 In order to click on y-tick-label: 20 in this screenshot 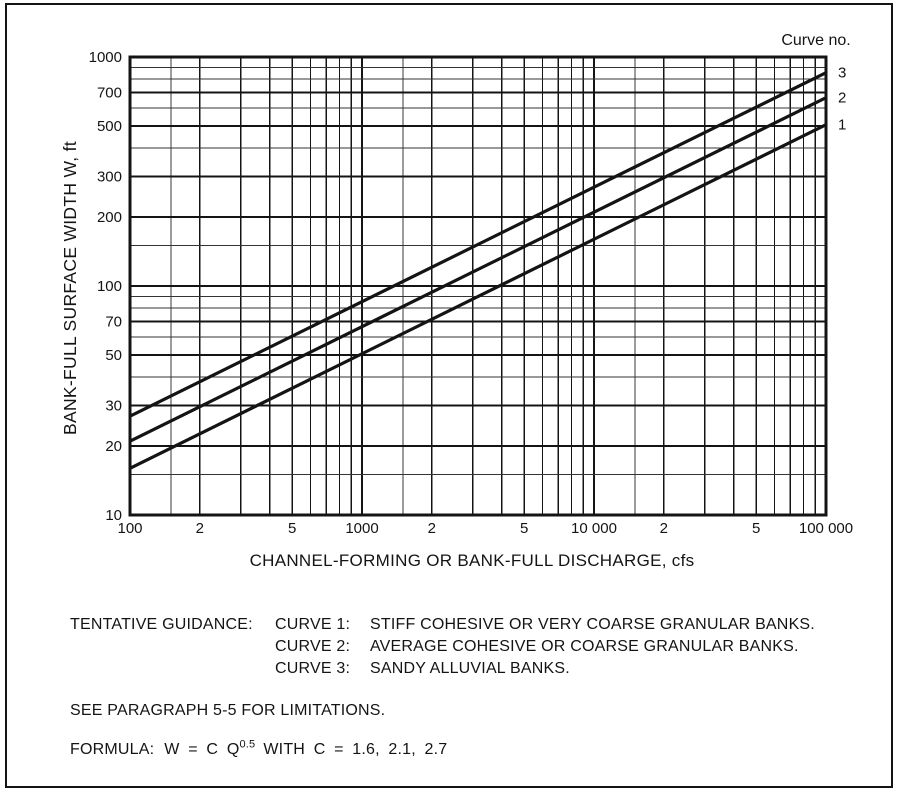, I will do `click(113, 446)`.